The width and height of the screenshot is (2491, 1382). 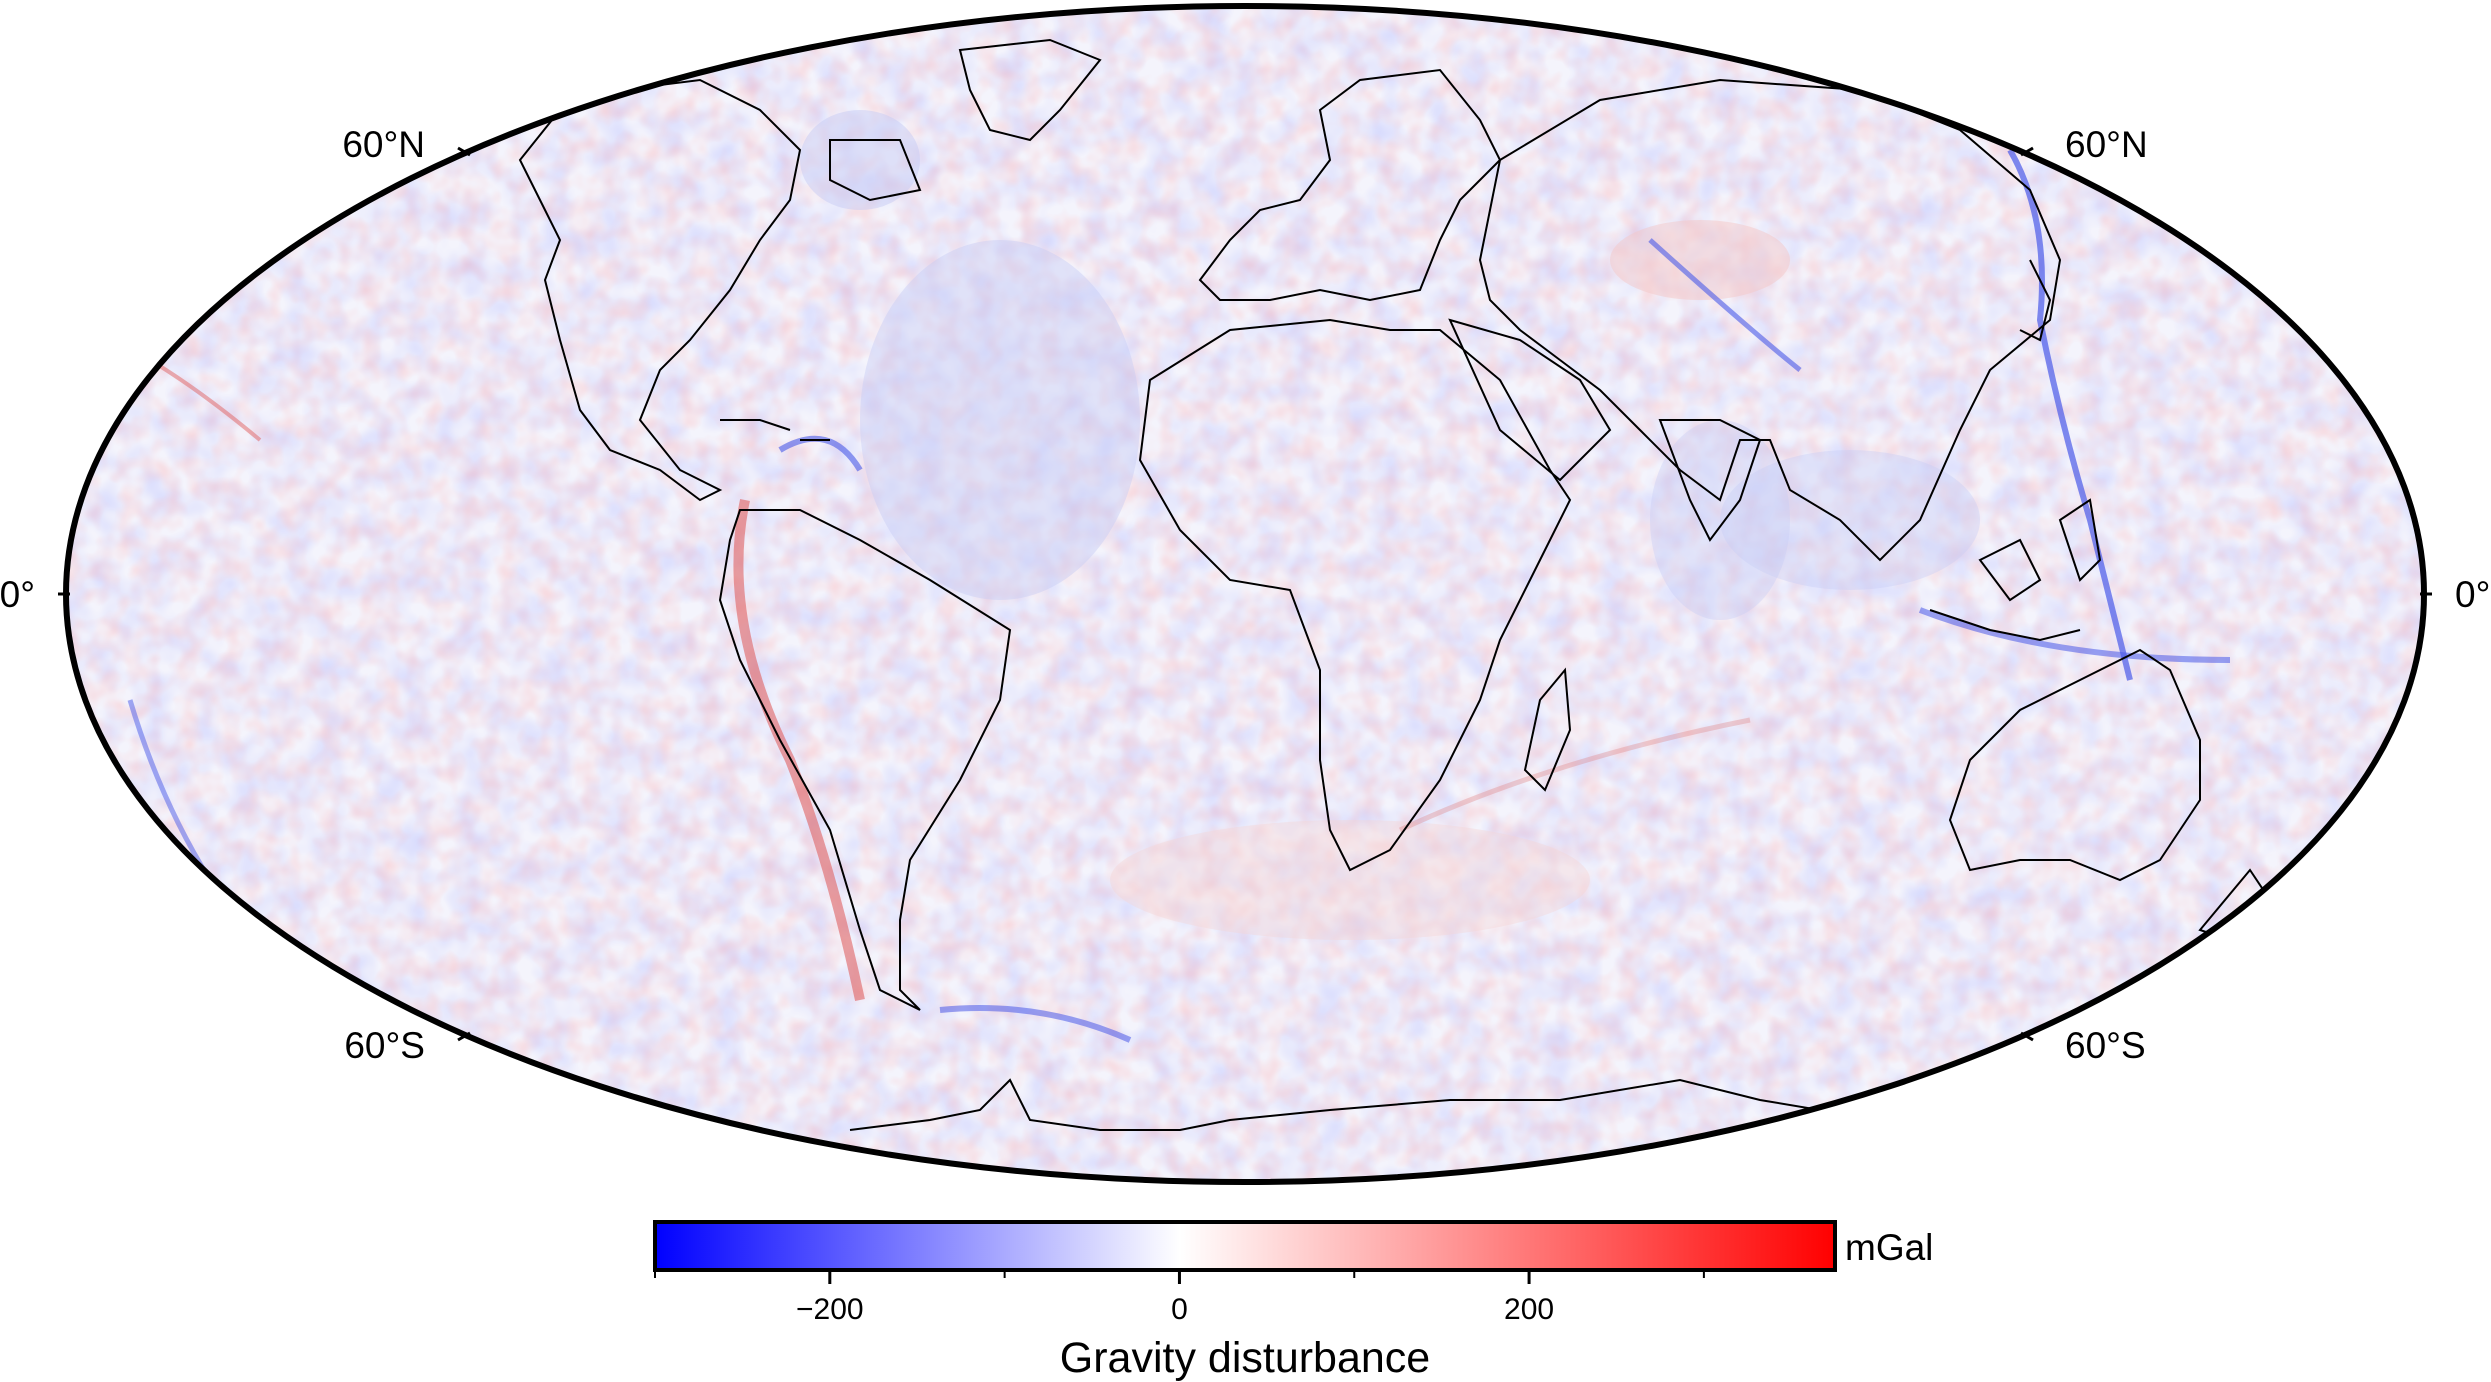 I want to click on colorbar-ticks: −200 0 200, so click(x=1179, y=1298).